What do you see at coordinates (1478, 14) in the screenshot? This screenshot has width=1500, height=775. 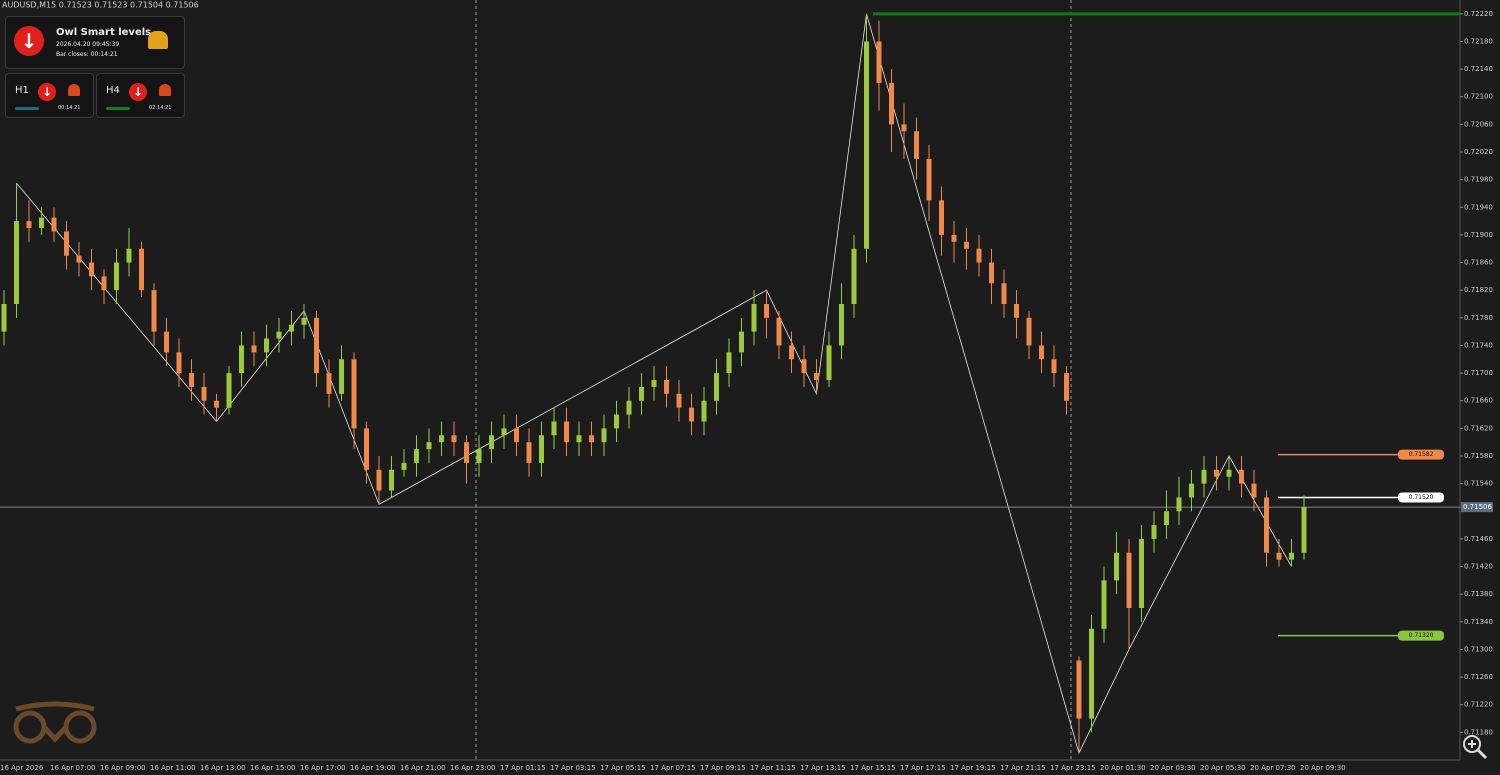 I see `y-tick-label: 0.72220` at bounding box center [1478, 14].